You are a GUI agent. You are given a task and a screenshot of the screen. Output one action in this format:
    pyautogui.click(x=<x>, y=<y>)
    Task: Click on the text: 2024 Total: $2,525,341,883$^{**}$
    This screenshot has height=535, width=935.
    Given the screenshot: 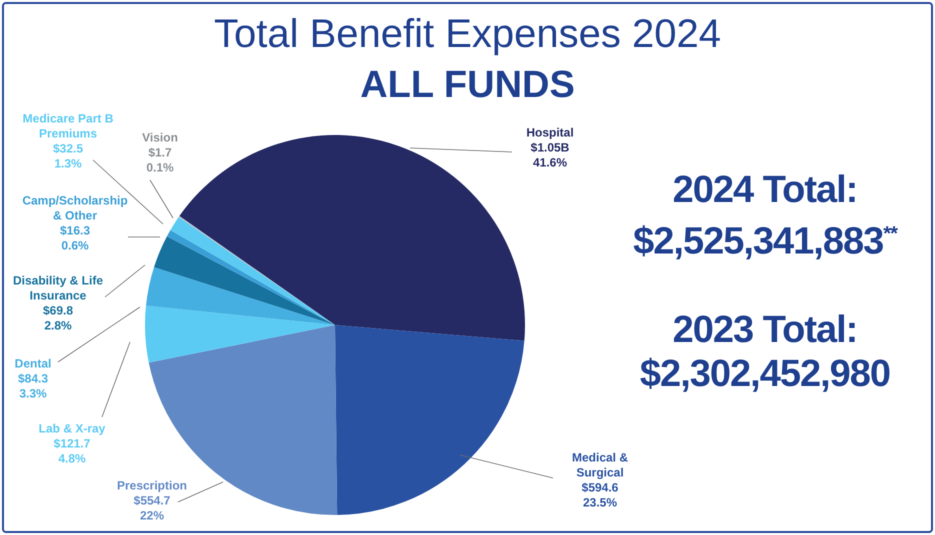 What is the action you would take?
    pyautogui.click(x=765, y=216)
    